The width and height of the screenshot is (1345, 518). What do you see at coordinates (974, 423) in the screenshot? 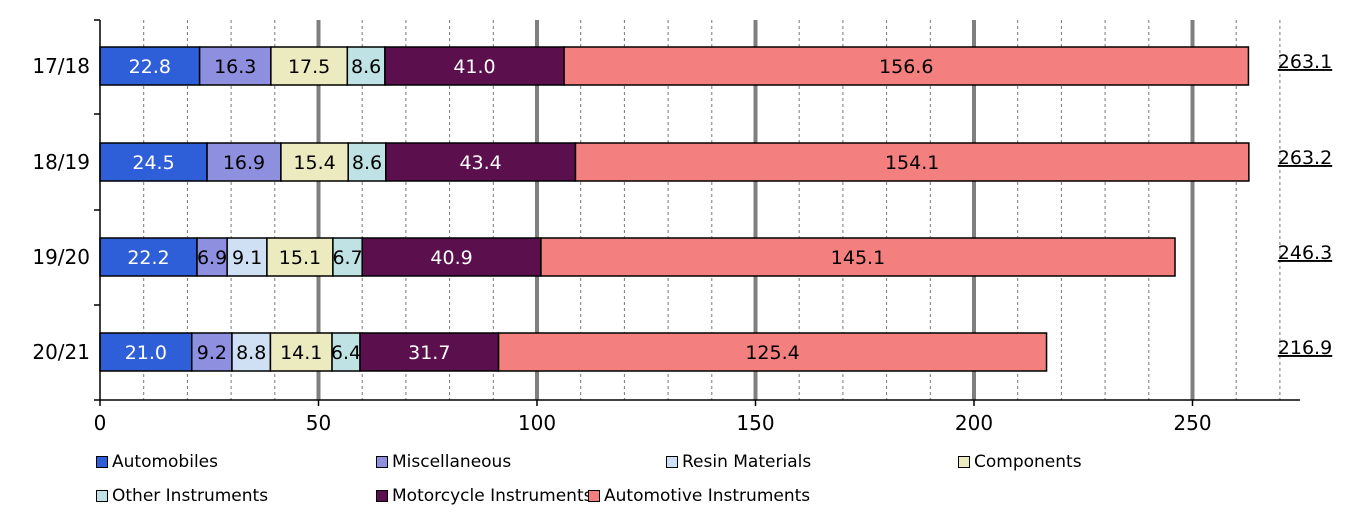
I see `x-tick-label: 200` at bounding box center [974, 423].